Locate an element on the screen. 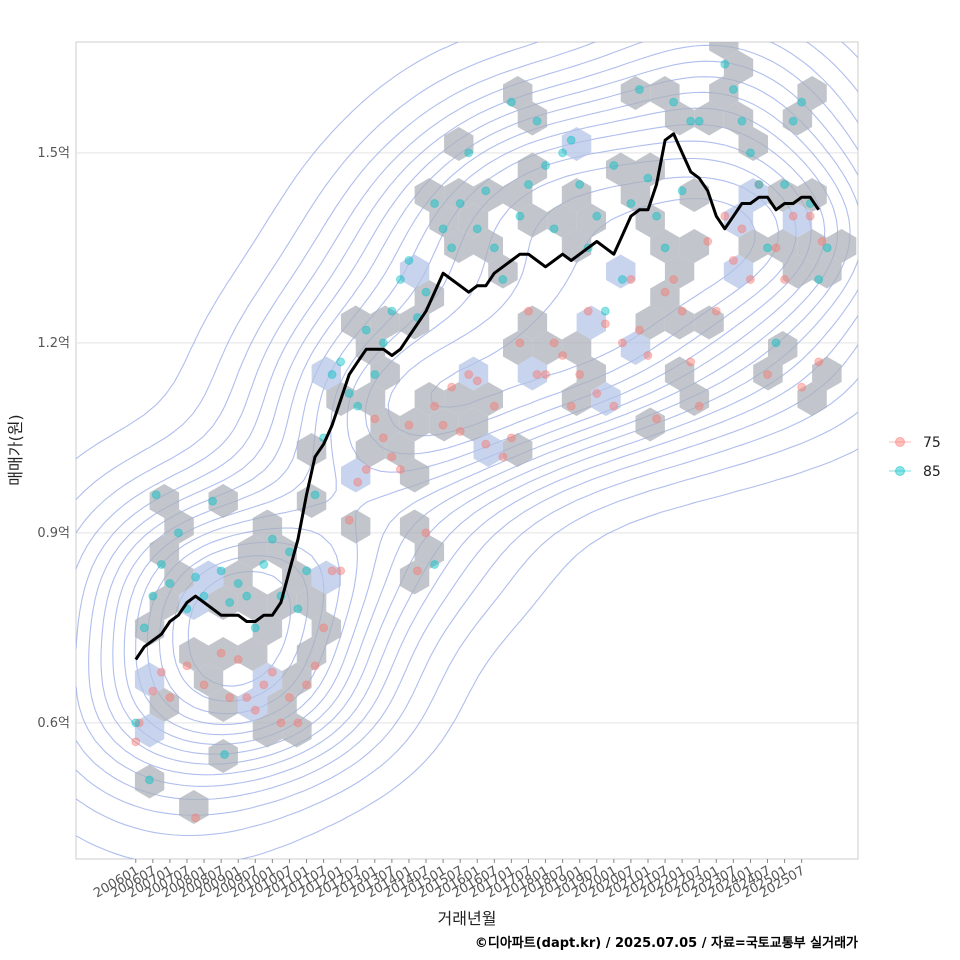 This screenshot has width=960, height=960. y-tick-label: 0.6억 is located at coordinates (53, 723).